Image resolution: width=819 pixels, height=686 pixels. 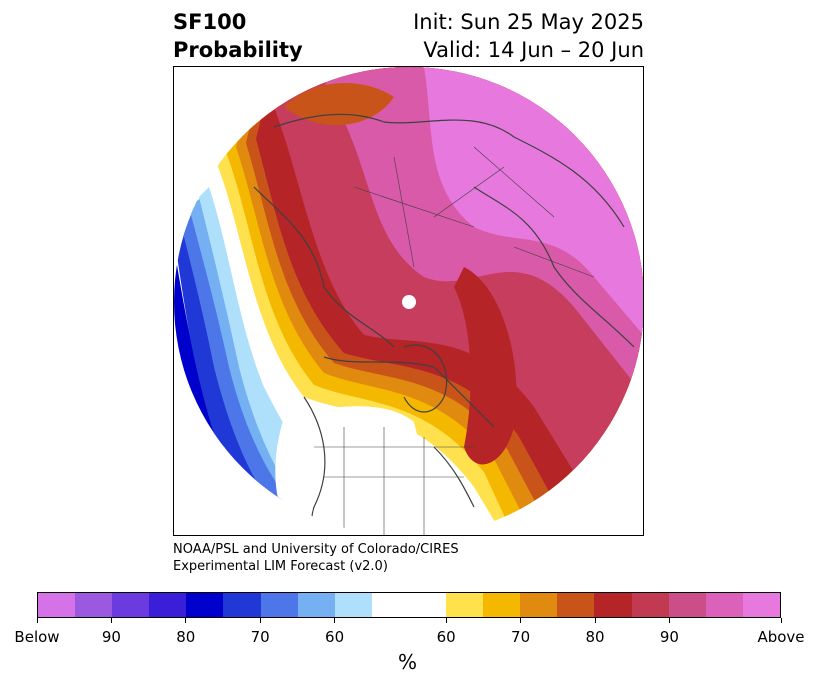 I want to click on light-blue-band, so click(x=251, y=343).